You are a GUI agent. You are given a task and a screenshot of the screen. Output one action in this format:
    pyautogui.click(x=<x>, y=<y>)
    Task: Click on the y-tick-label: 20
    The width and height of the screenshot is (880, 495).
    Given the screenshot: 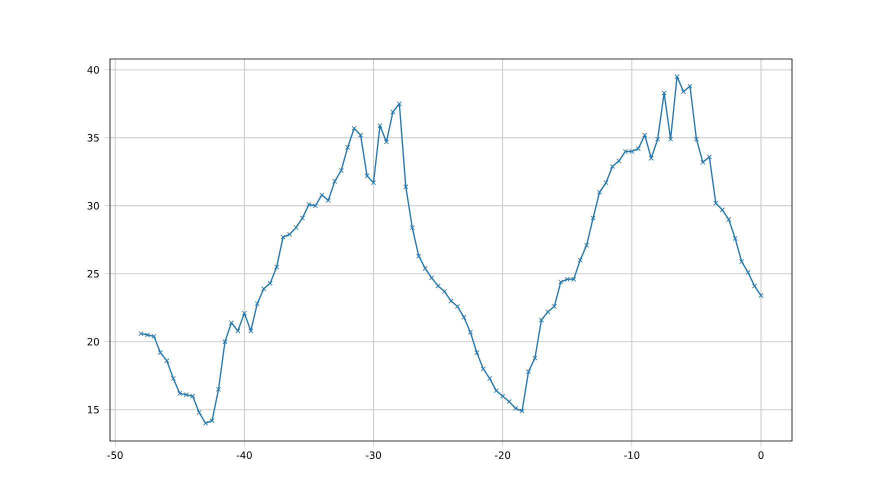 What is the action you would take?
    pyautogui.click(x=93, y=342)
    